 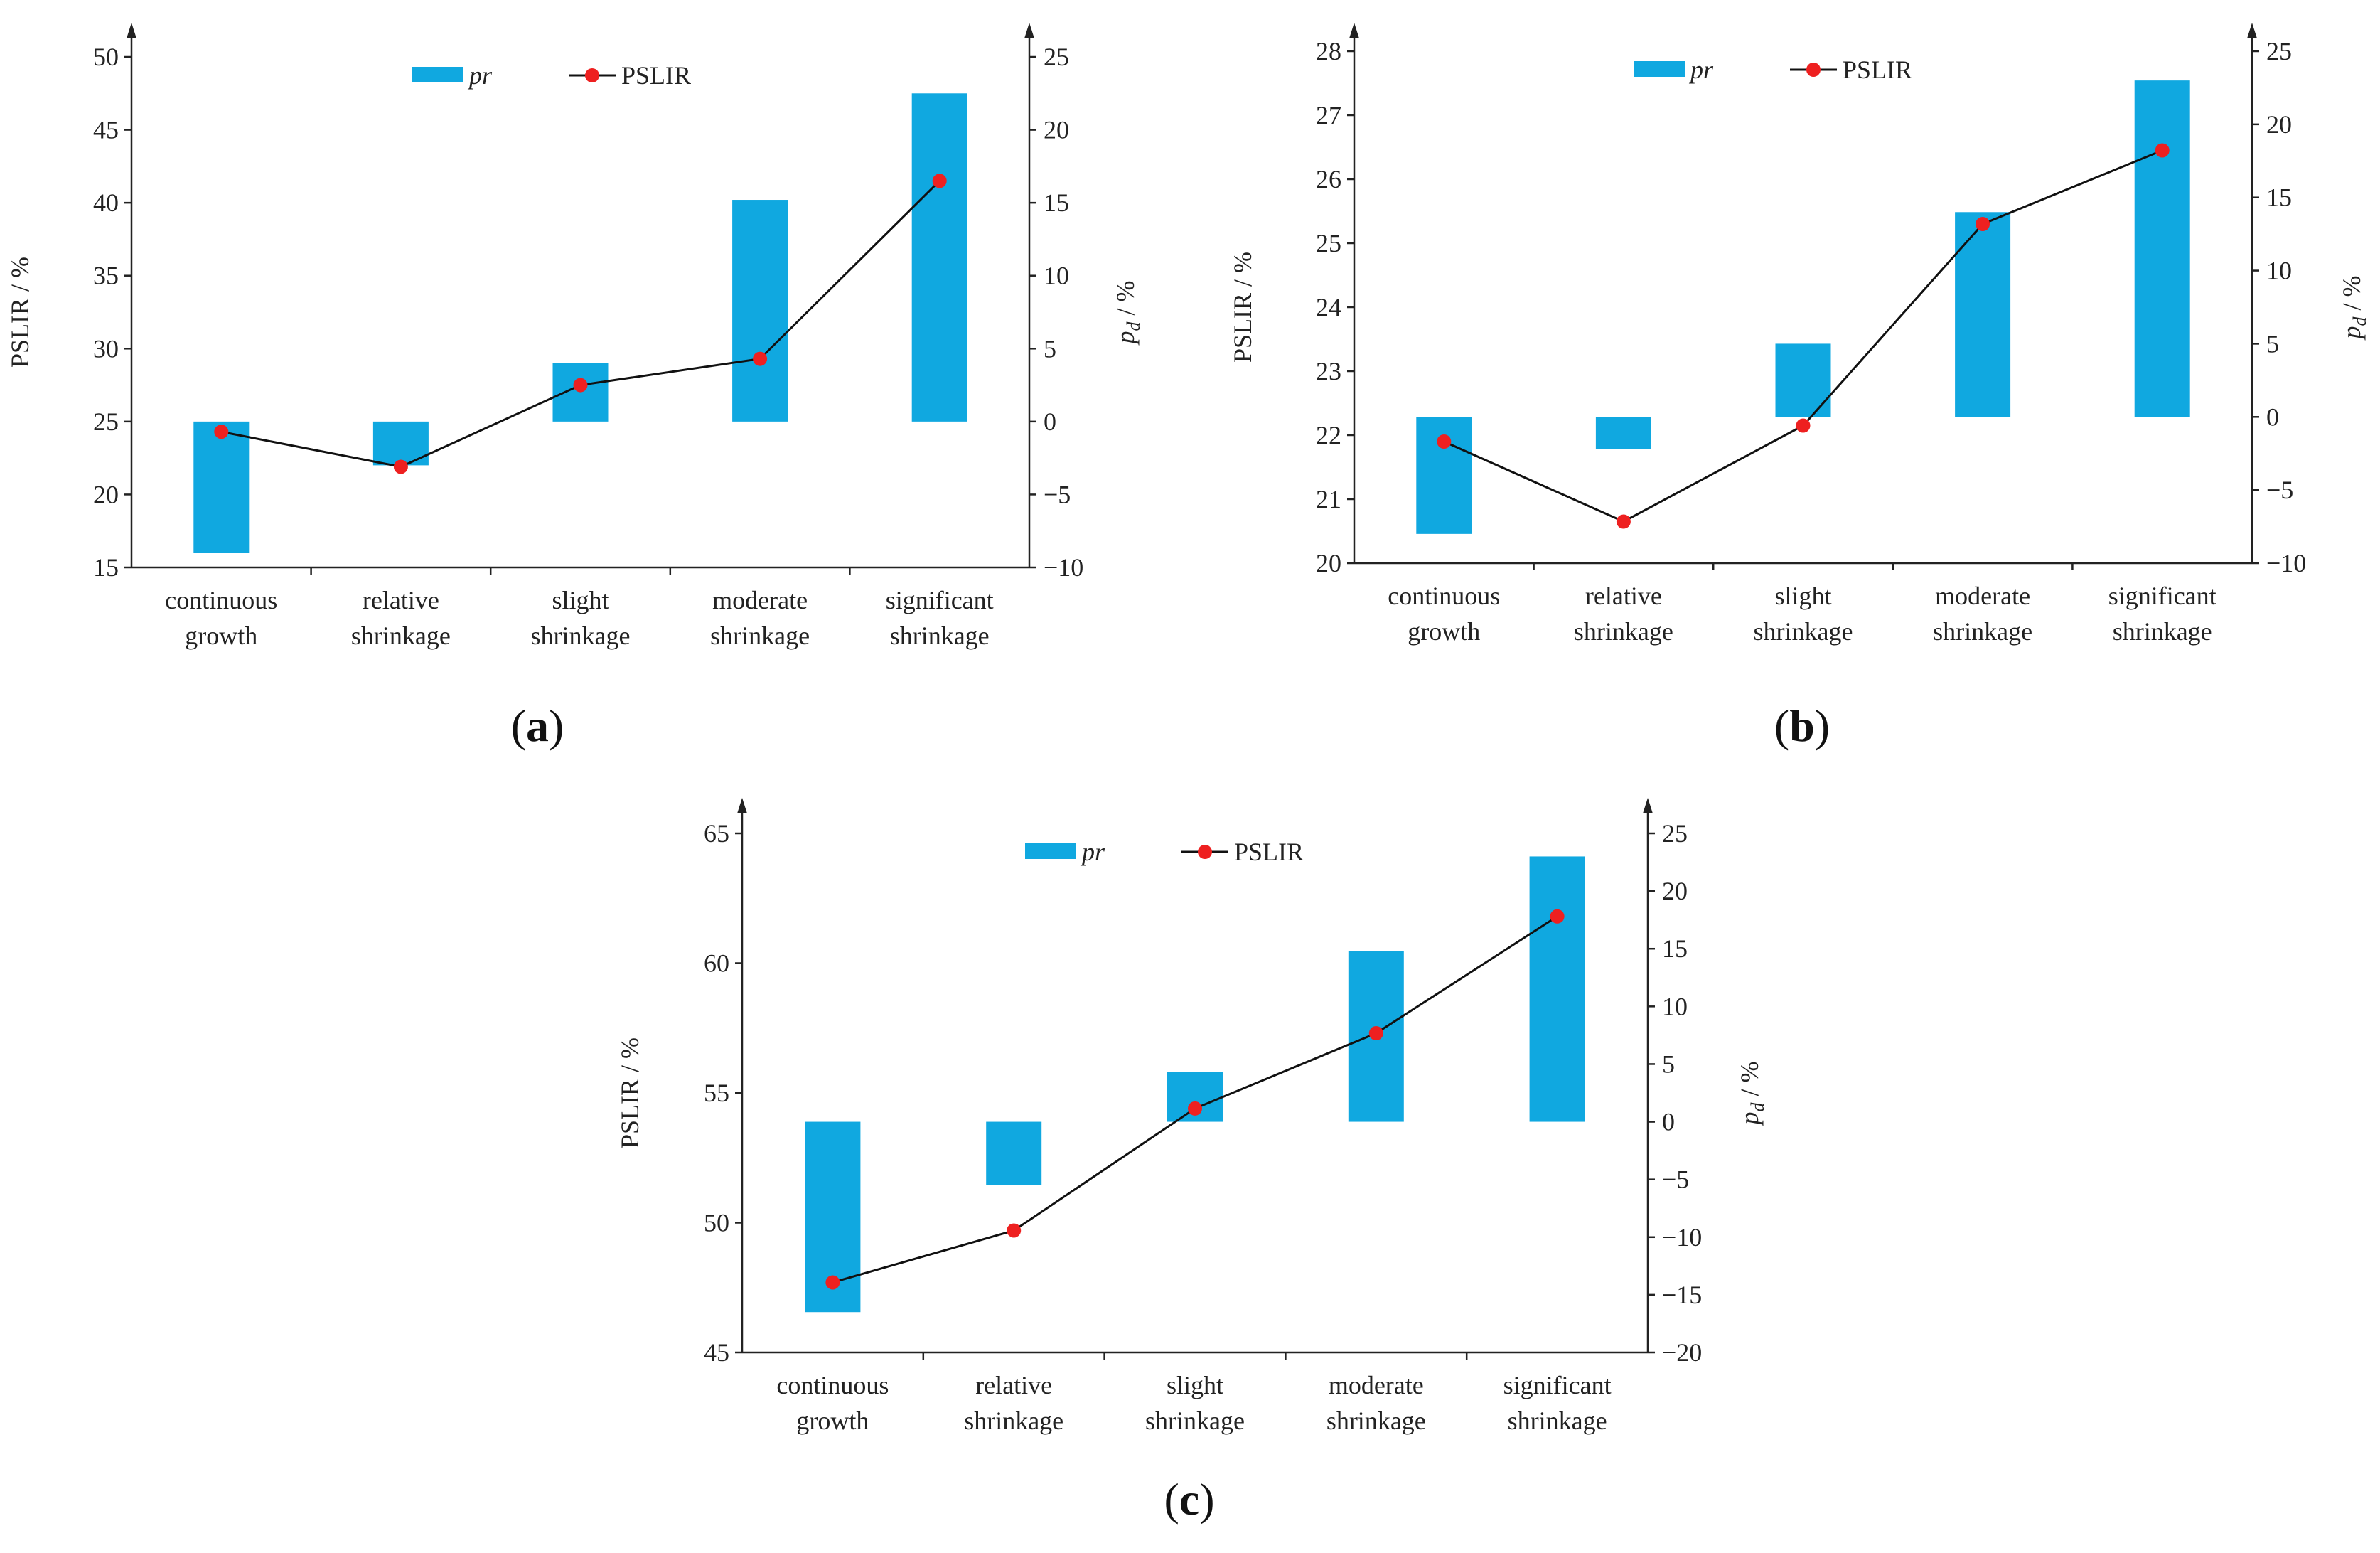 What do you see at coordinates (106, 567) in the screenshot?
I see `left-tick-label: 15` at bounding box center [106, 567].